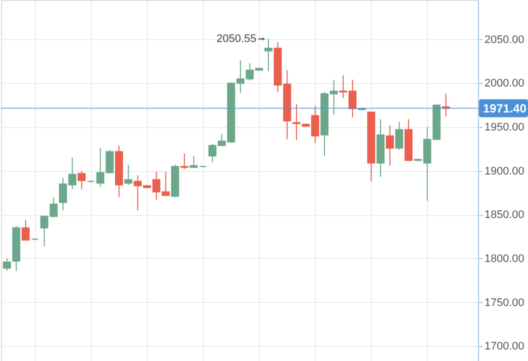 This screenshot has height=361, width=528. Describe the element at coordinates (504, 258) in the screenshot. I see `y-tick-label: 1800.00` at that location.